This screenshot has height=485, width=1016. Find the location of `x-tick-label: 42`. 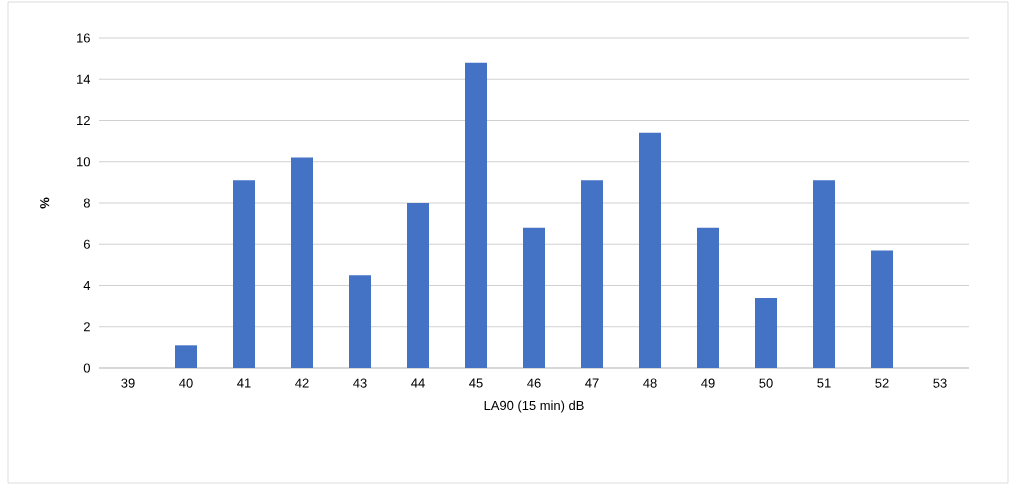

x-tick-label: 42 is located at coordinates (302, 383).